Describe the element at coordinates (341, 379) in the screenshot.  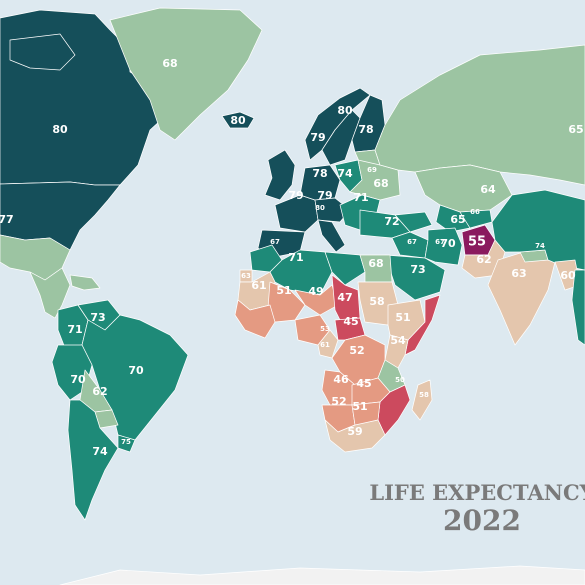
I see `region-value: 46` at that location.